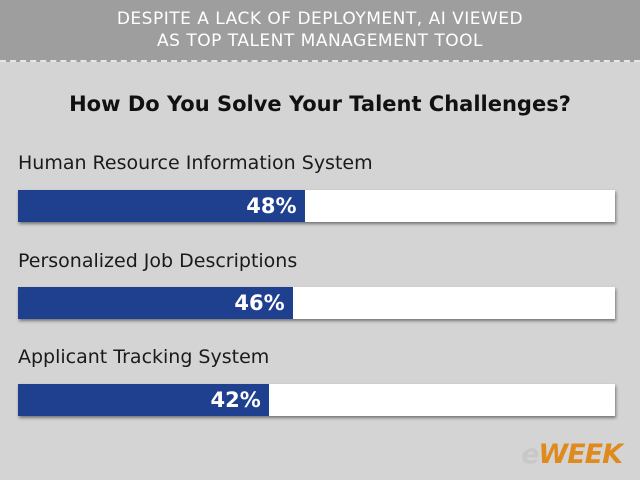 The width and height of the screenshot is (640, 480). Describe the element at coordinates (530, 454) in the screenshot. I see `logo-e: e` at that location.